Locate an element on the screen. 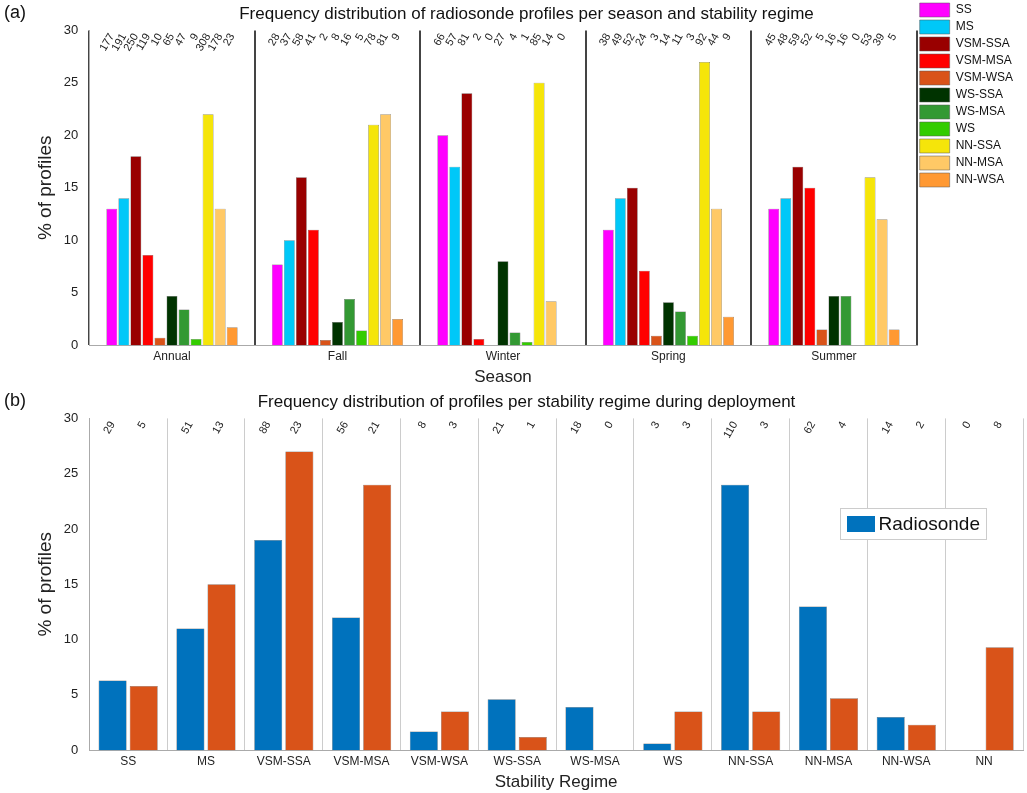 Image resolution: width=1027 pixels, height=793 pixels. x-tick-label: VSM-WSA is located at coordinates (439, 760).